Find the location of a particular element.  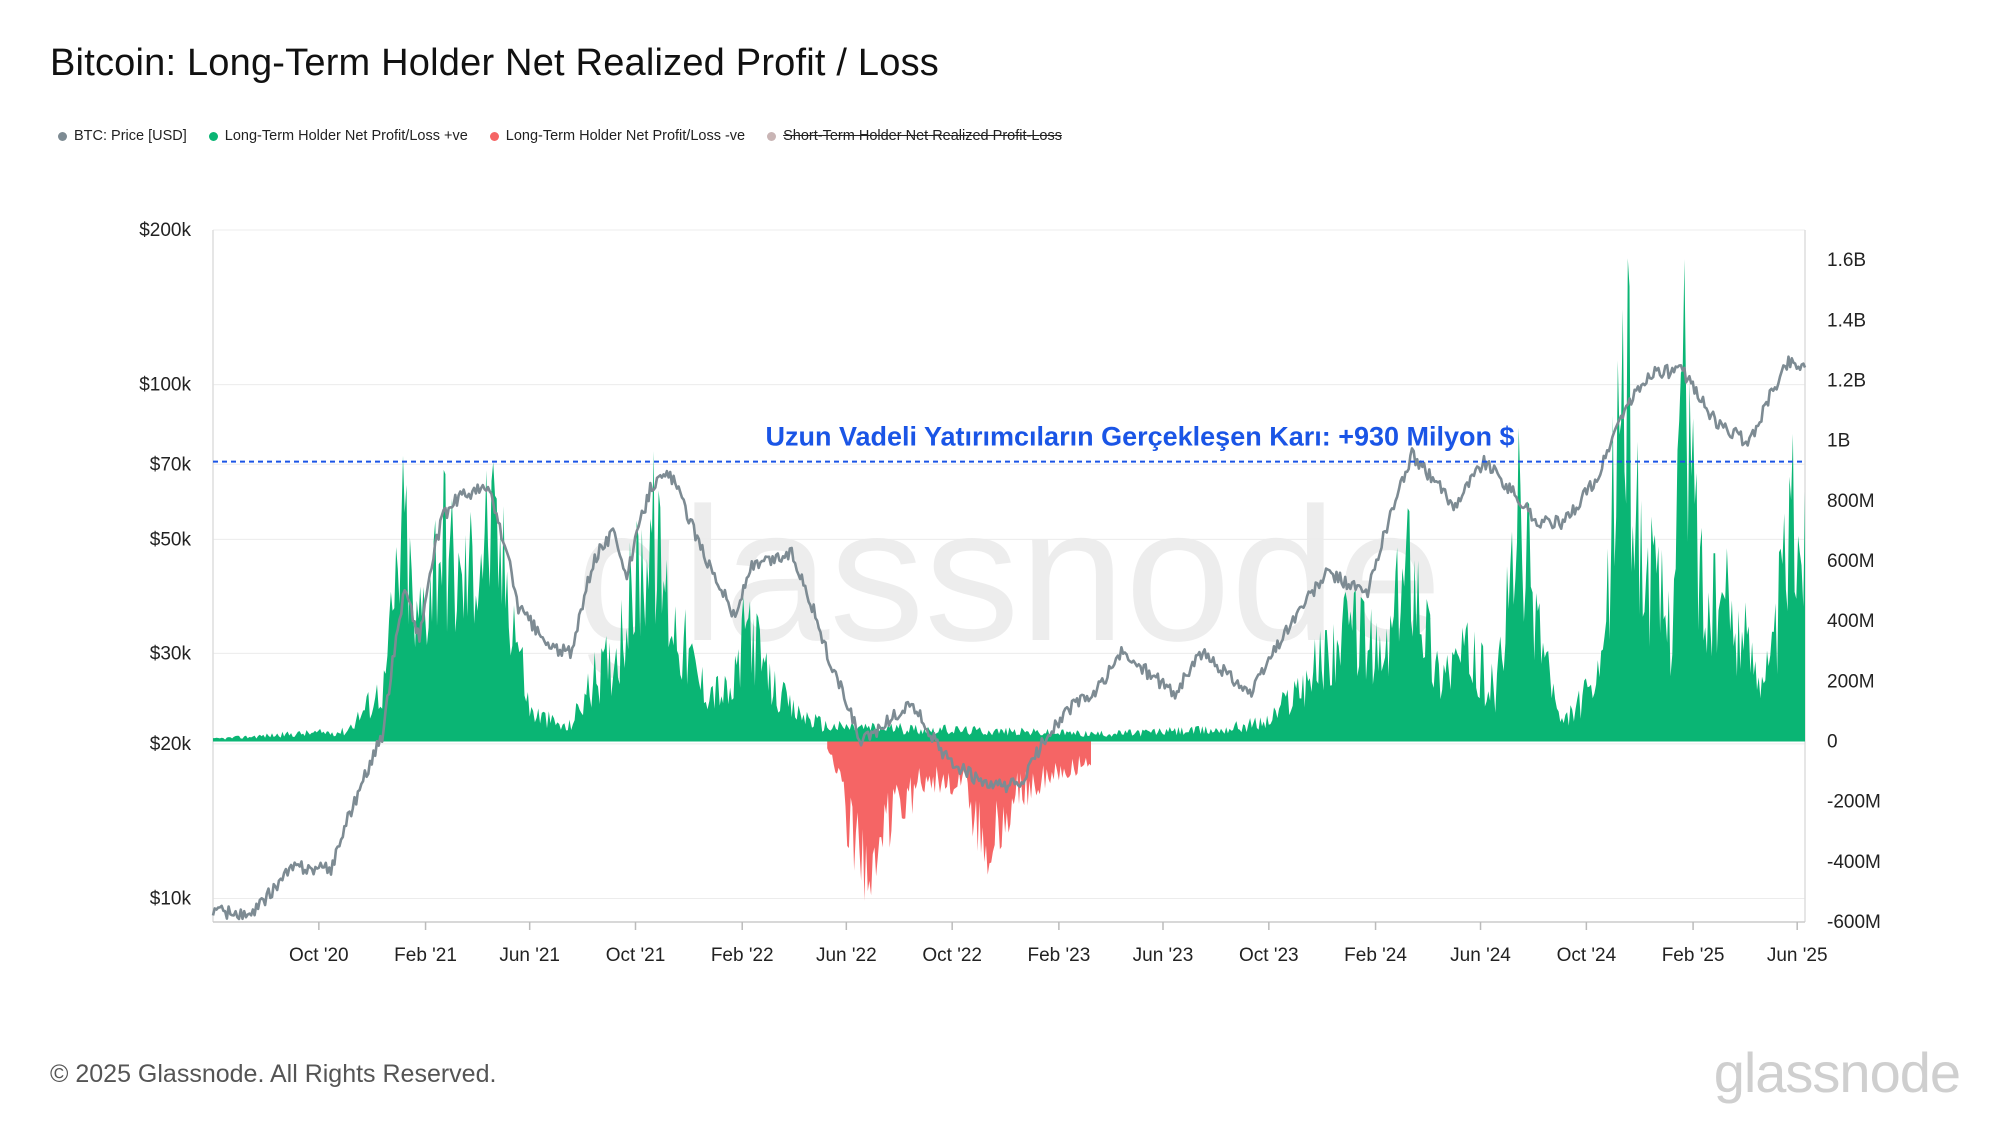

y-left-tick-label: $100k is located at coordinates (165, 385).